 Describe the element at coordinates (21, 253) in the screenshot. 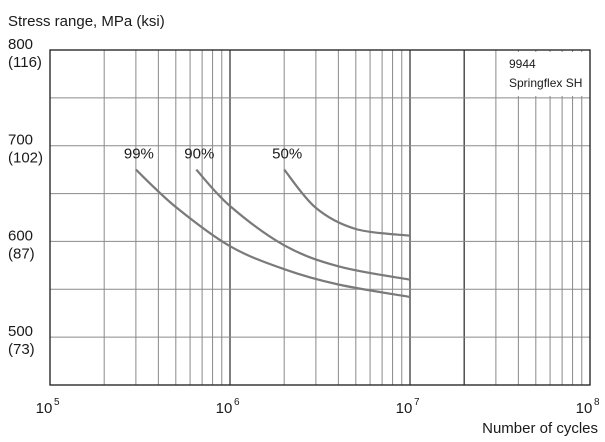

I see `y-tick-sublabel: (87)` at that location.